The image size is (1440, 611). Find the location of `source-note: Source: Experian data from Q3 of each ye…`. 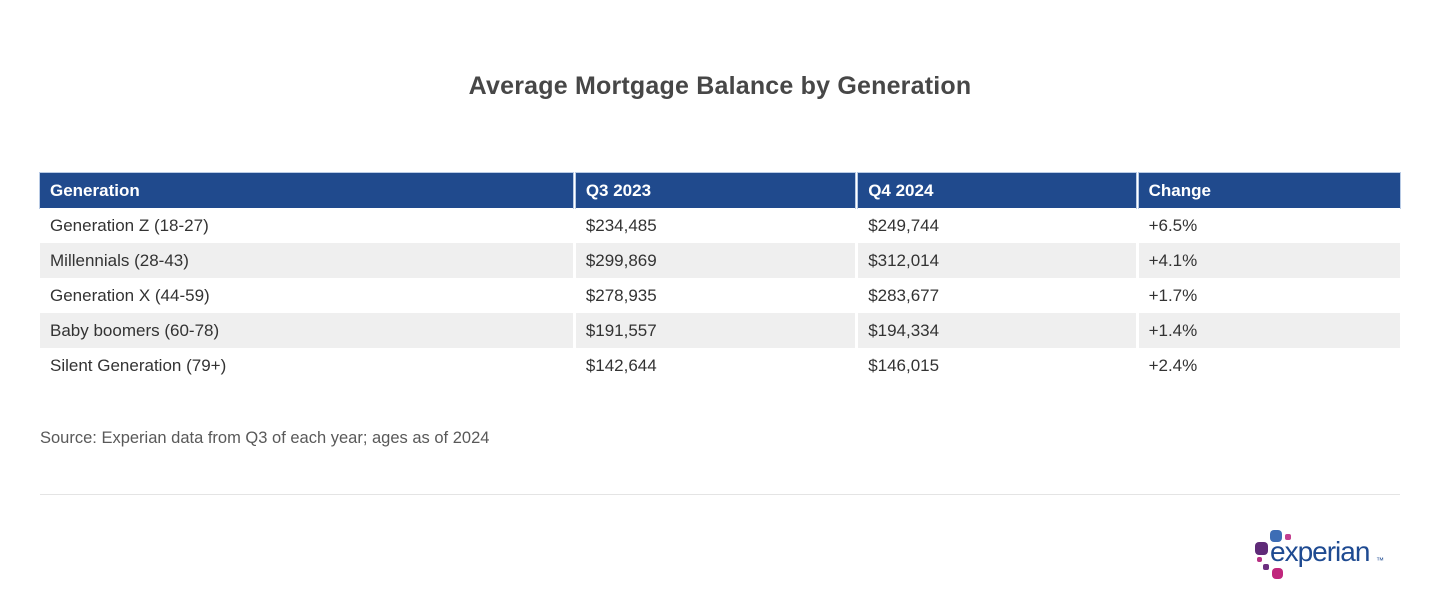

source-note: Source: Experian data from Q3 of each ye… is located at coordinates (265, 438).